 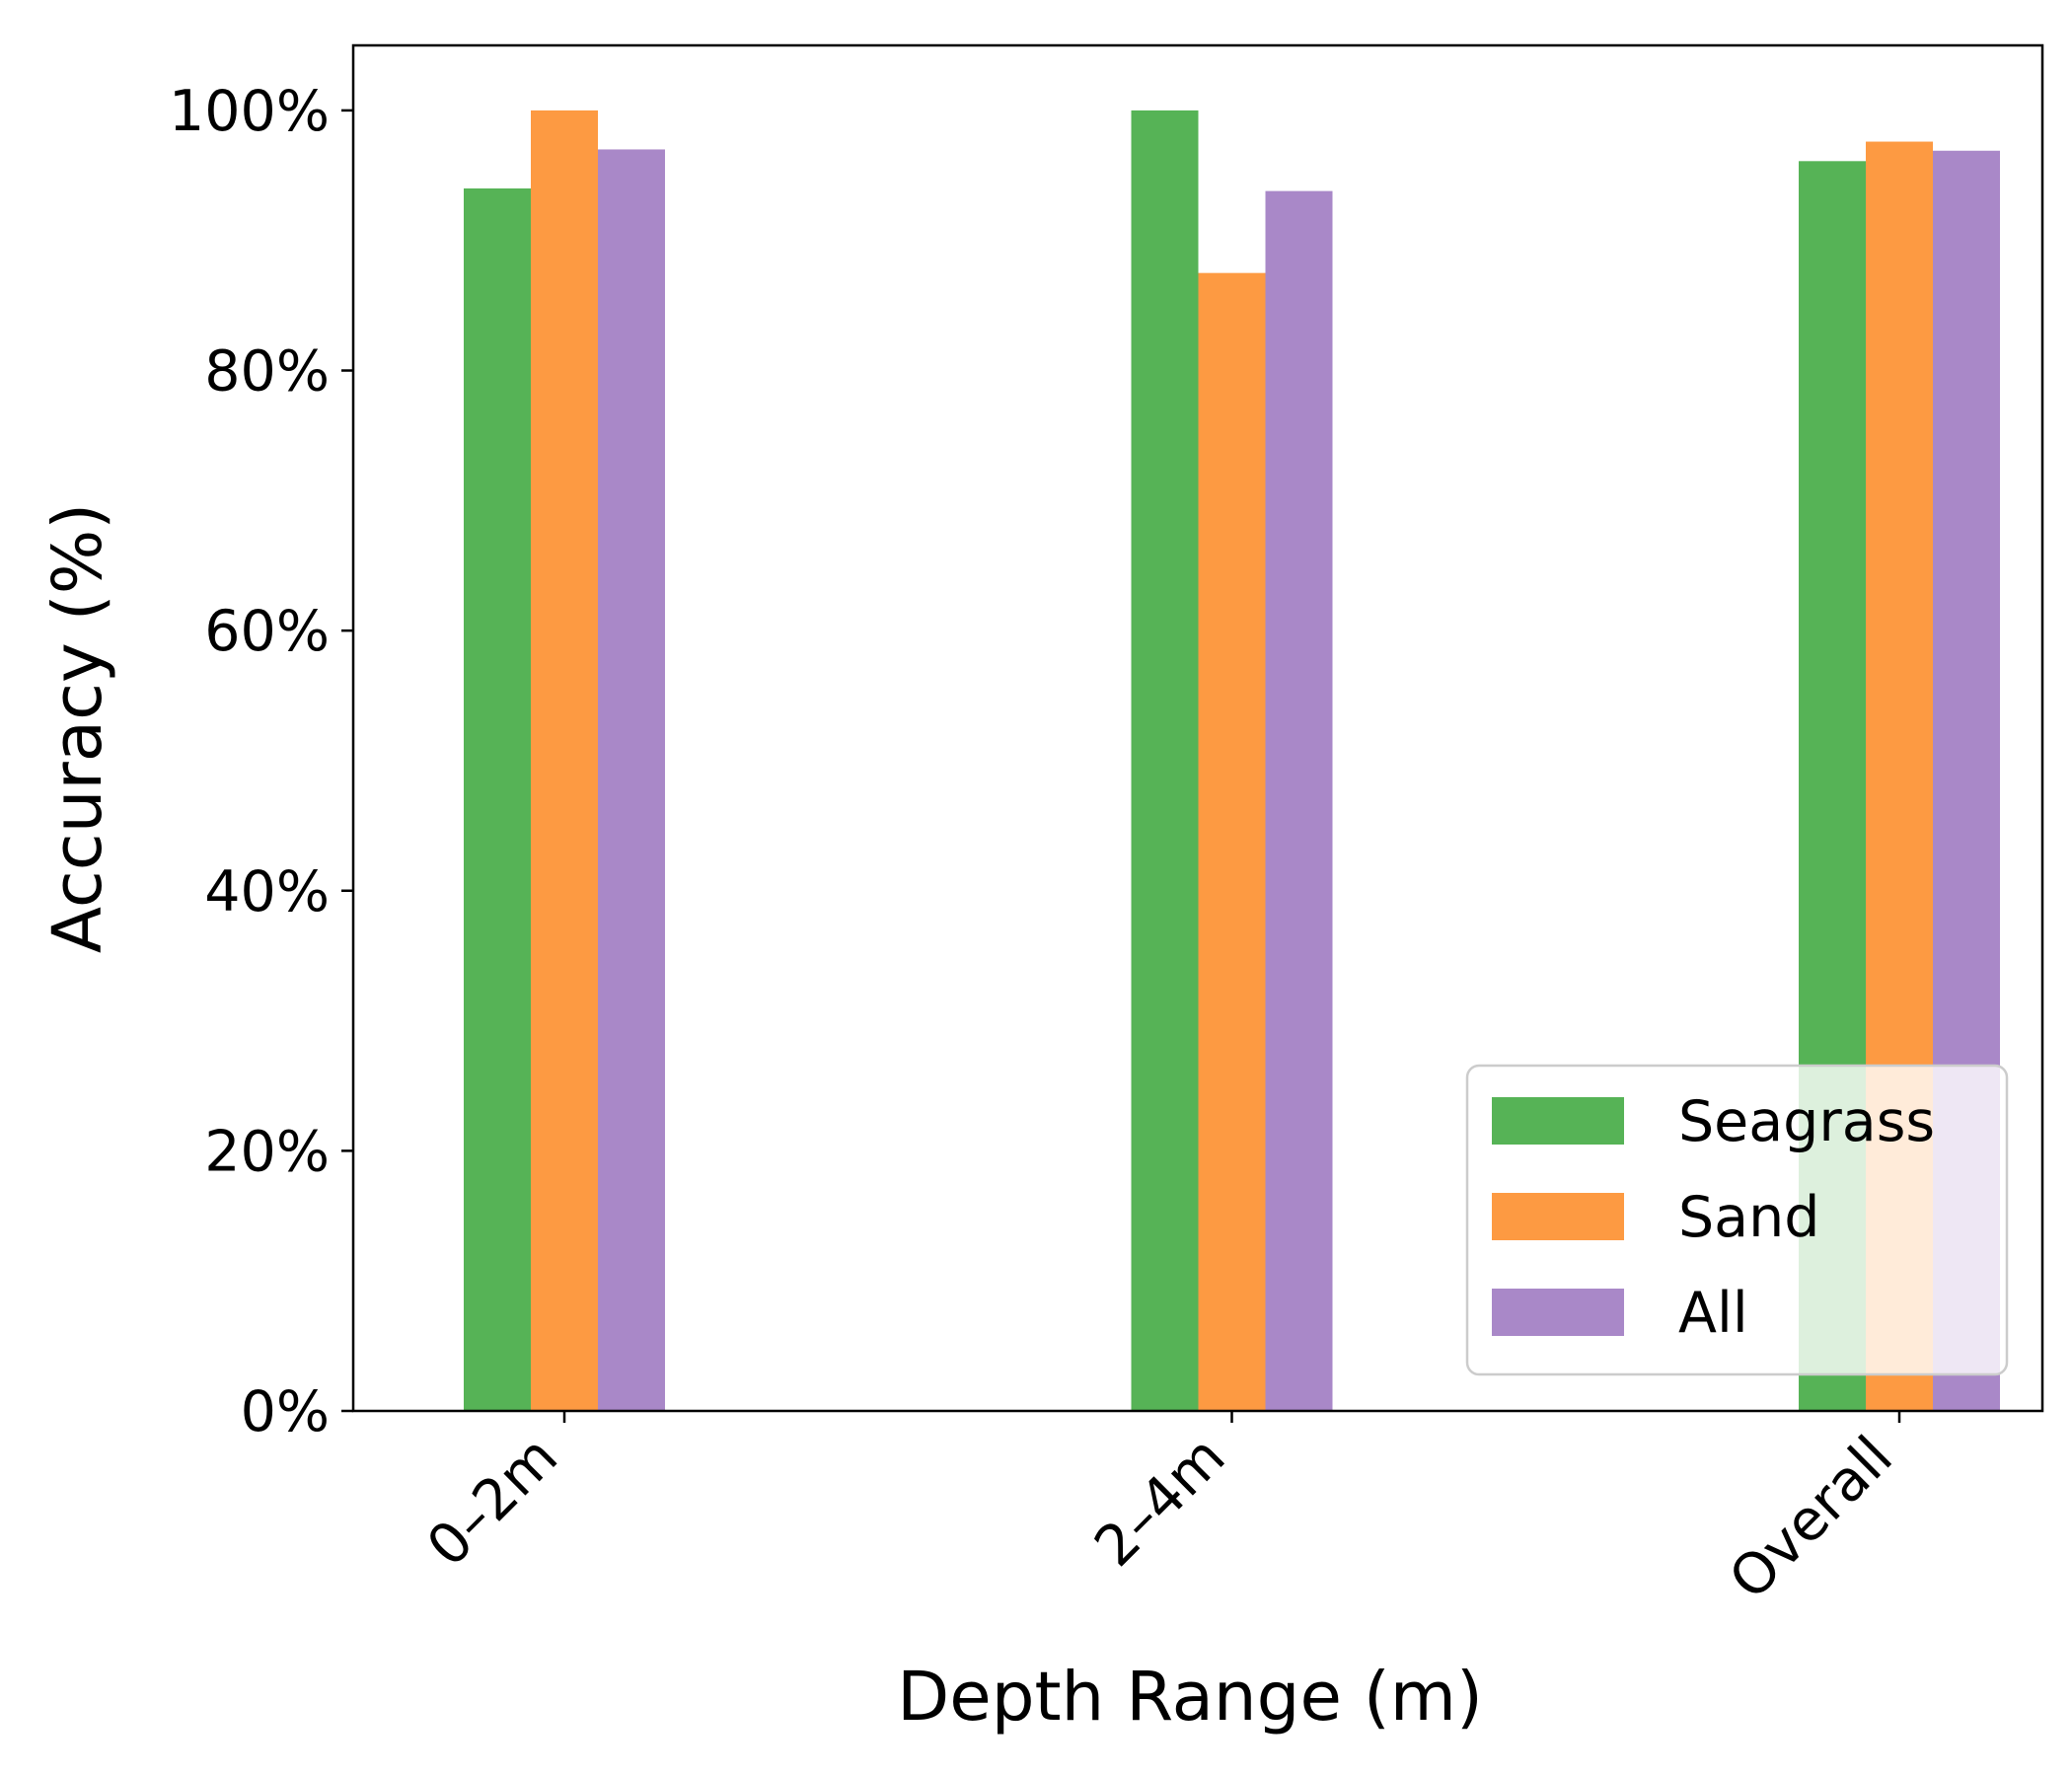 What do you see at coordinates (285, 1411) in the screenshot?
I see `y-tick-label: 0%` at bounding box center [285, 1411].